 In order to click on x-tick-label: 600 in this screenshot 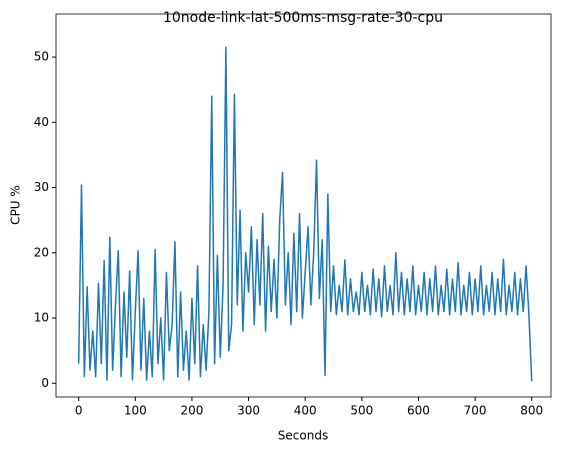, I will do `click(418, 411)`.